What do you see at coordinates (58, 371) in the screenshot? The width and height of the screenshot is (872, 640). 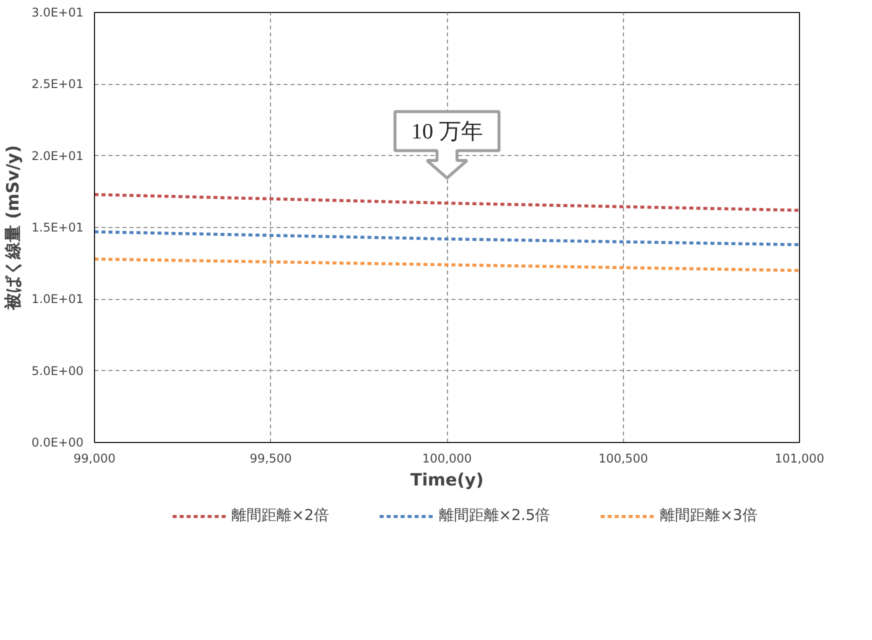 I see `y-tick-label: 5.0E+00` at bounding box center [58, 371].